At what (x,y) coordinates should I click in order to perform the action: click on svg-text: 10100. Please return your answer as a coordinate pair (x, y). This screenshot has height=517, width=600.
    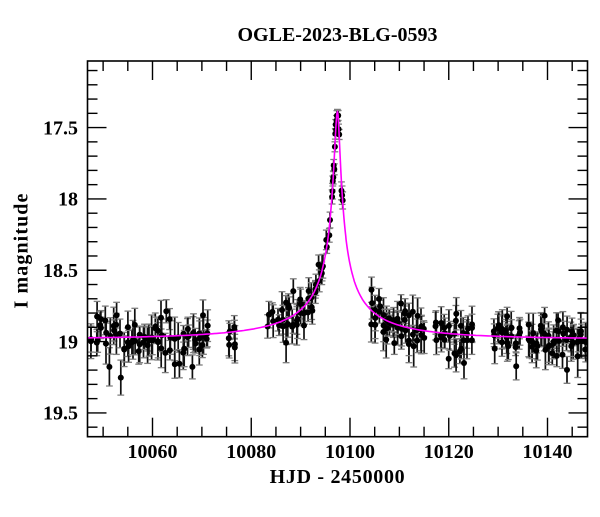
    Looking at the image, I should click on (350, 452).